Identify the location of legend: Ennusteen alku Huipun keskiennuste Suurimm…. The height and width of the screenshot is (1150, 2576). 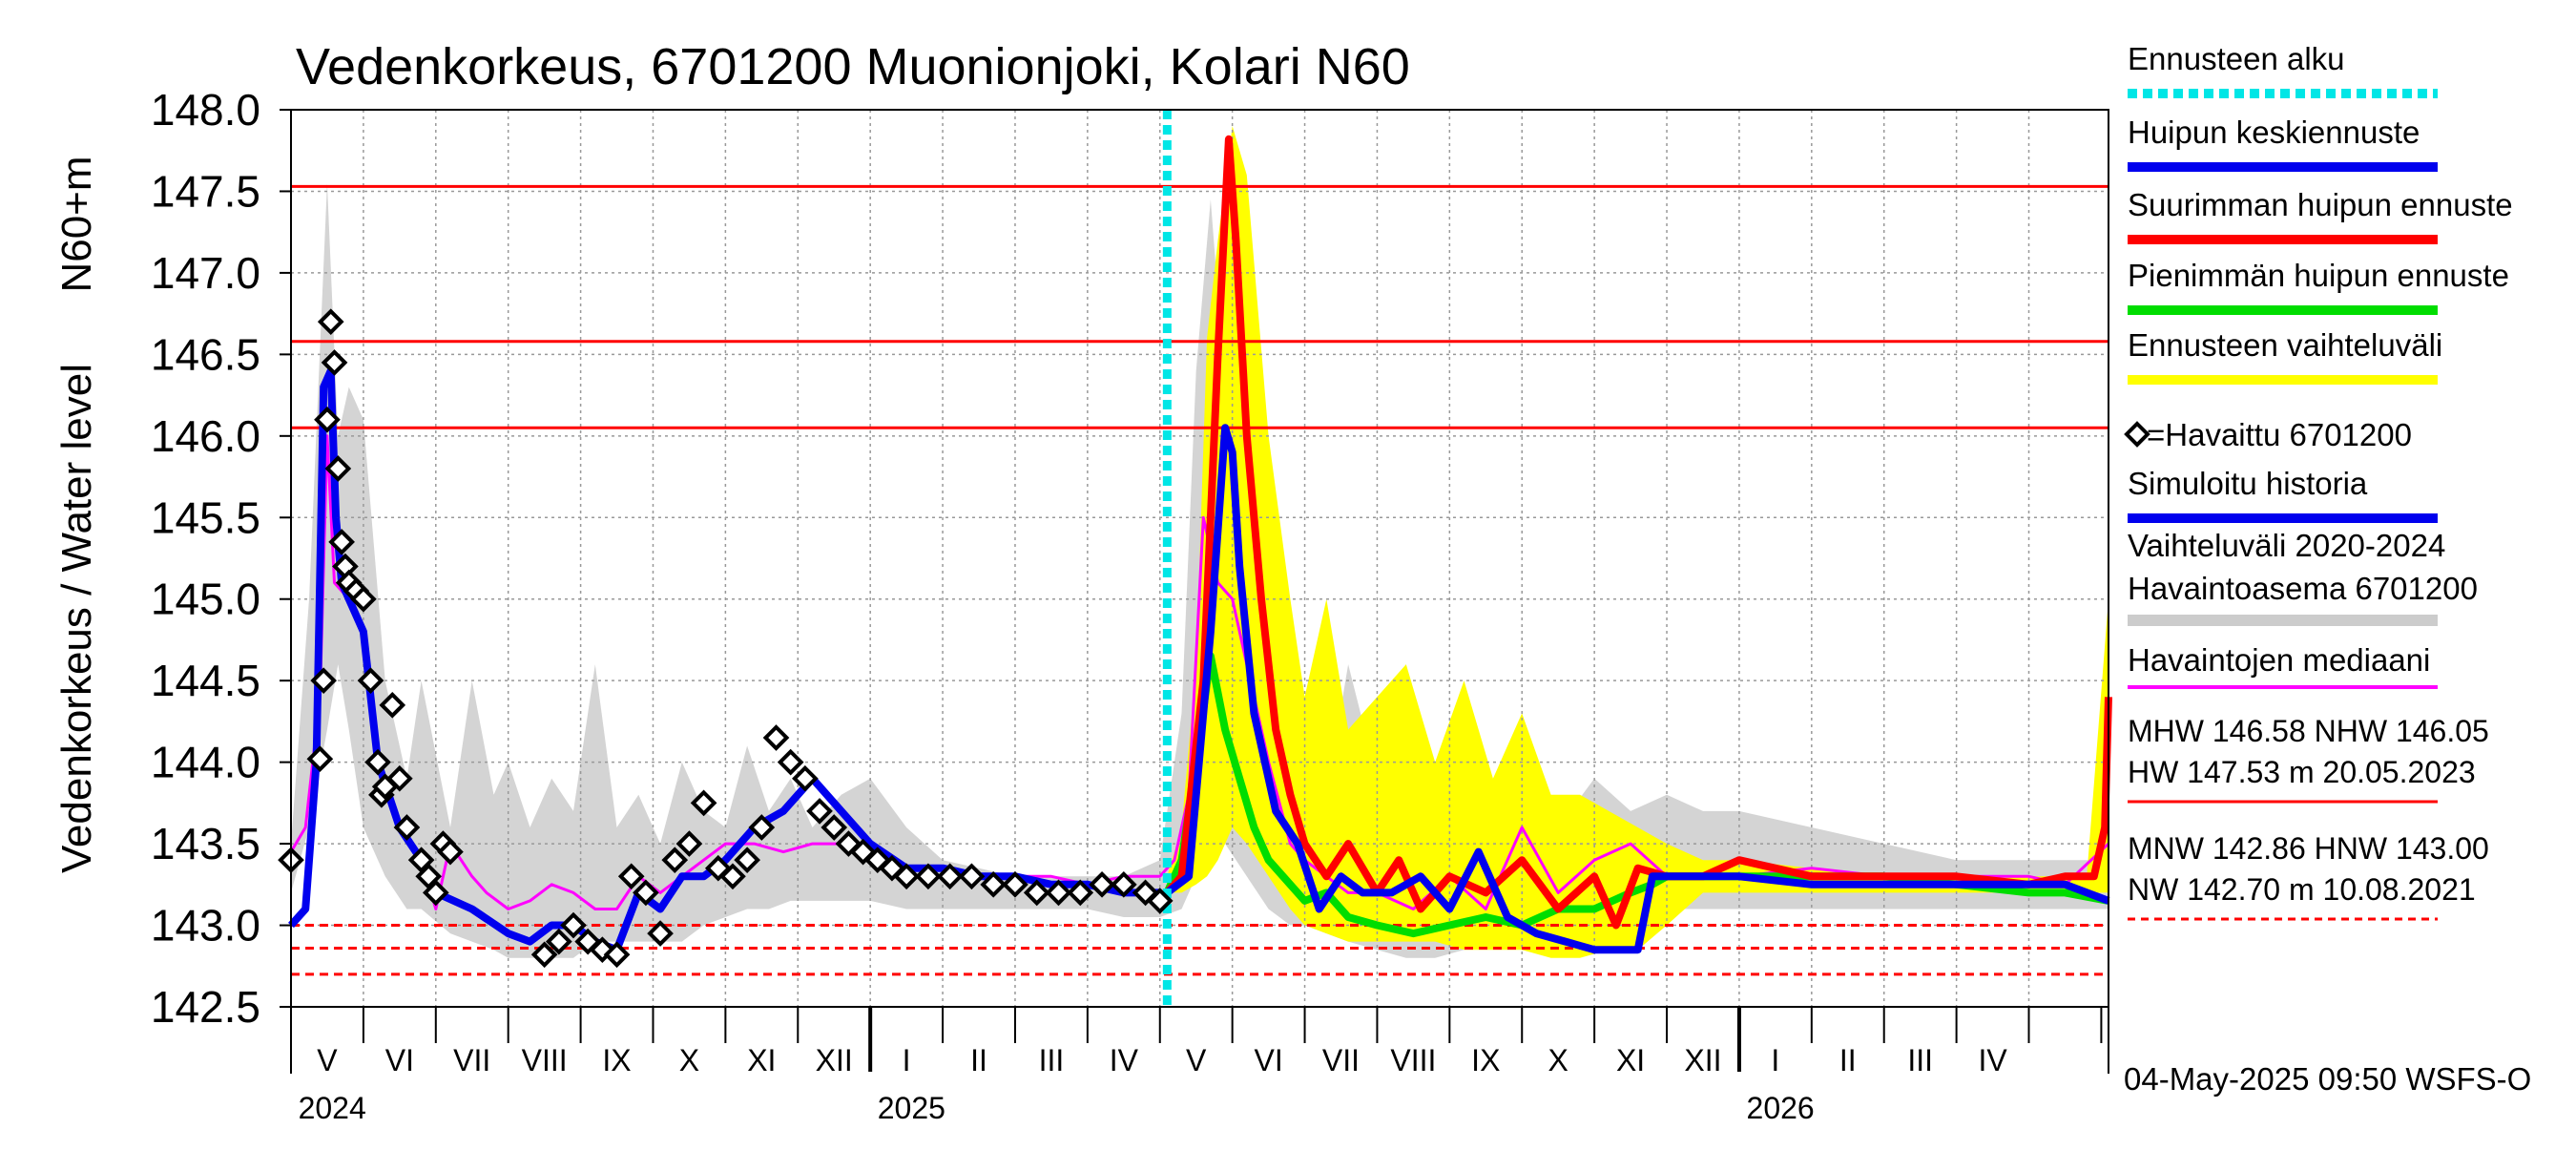
(2318, 481).